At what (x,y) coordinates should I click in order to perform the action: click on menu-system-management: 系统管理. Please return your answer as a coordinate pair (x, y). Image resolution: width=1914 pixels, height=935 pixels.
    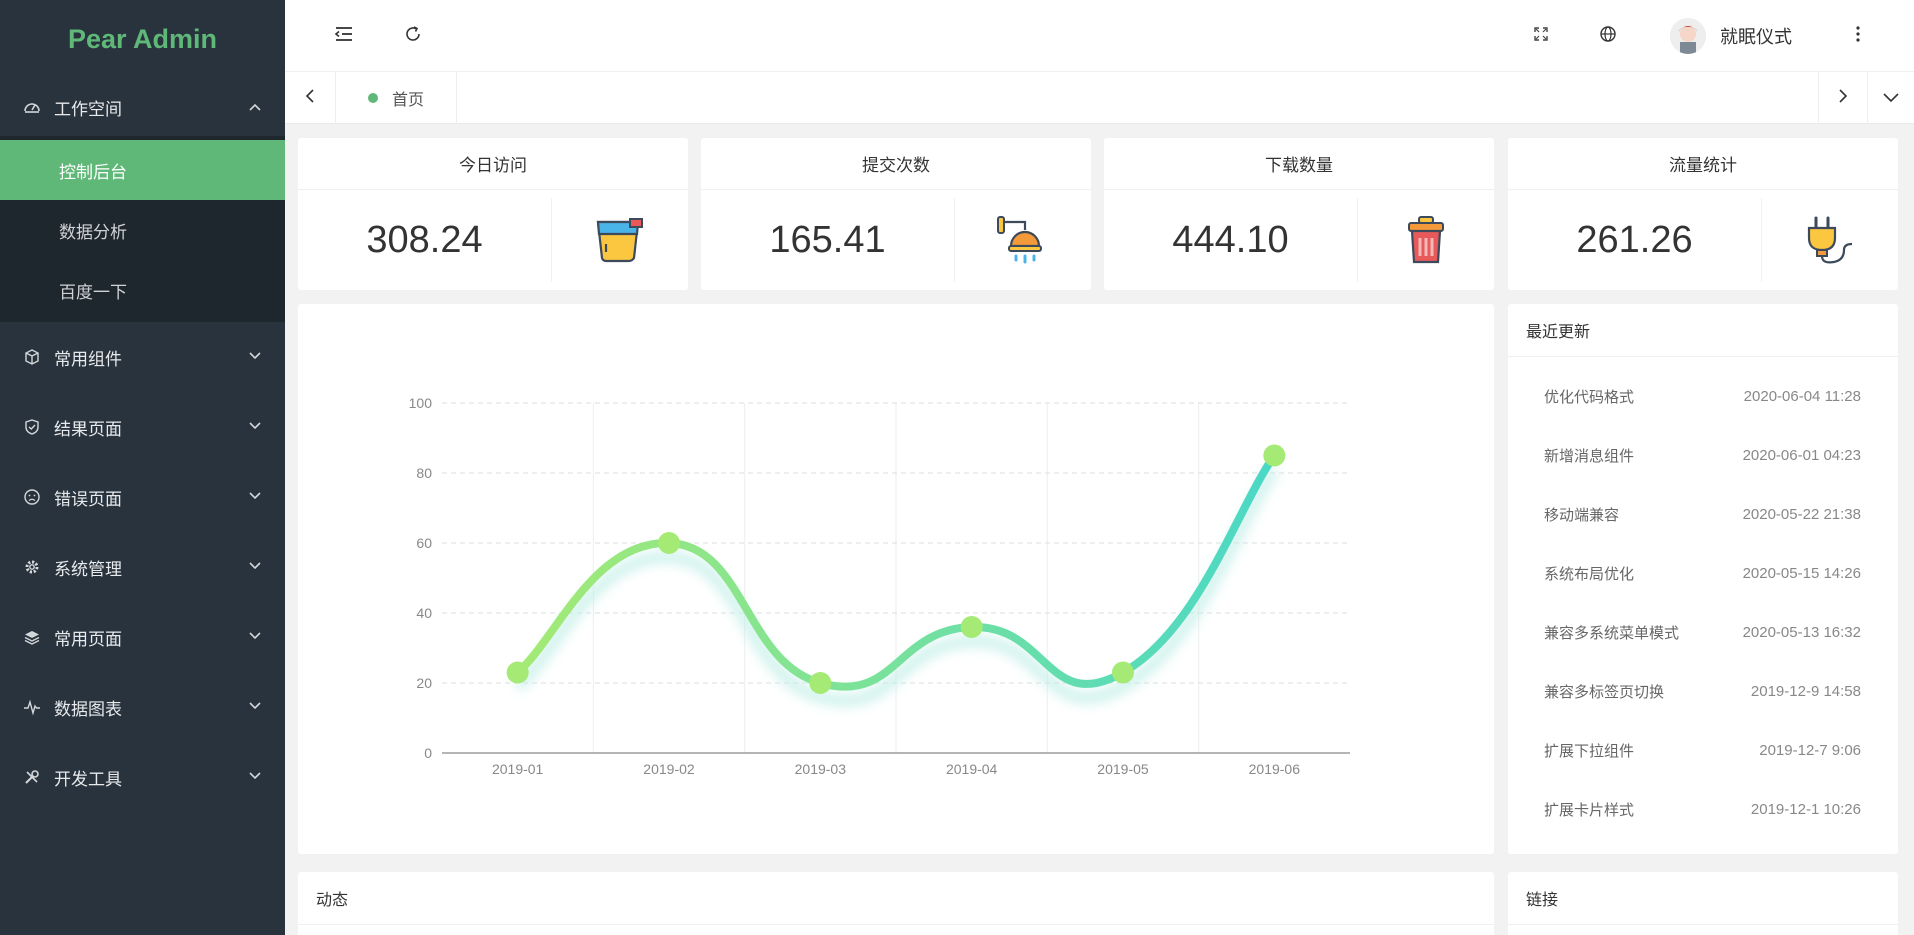
    Looking at the image, I should click on (142, 567).